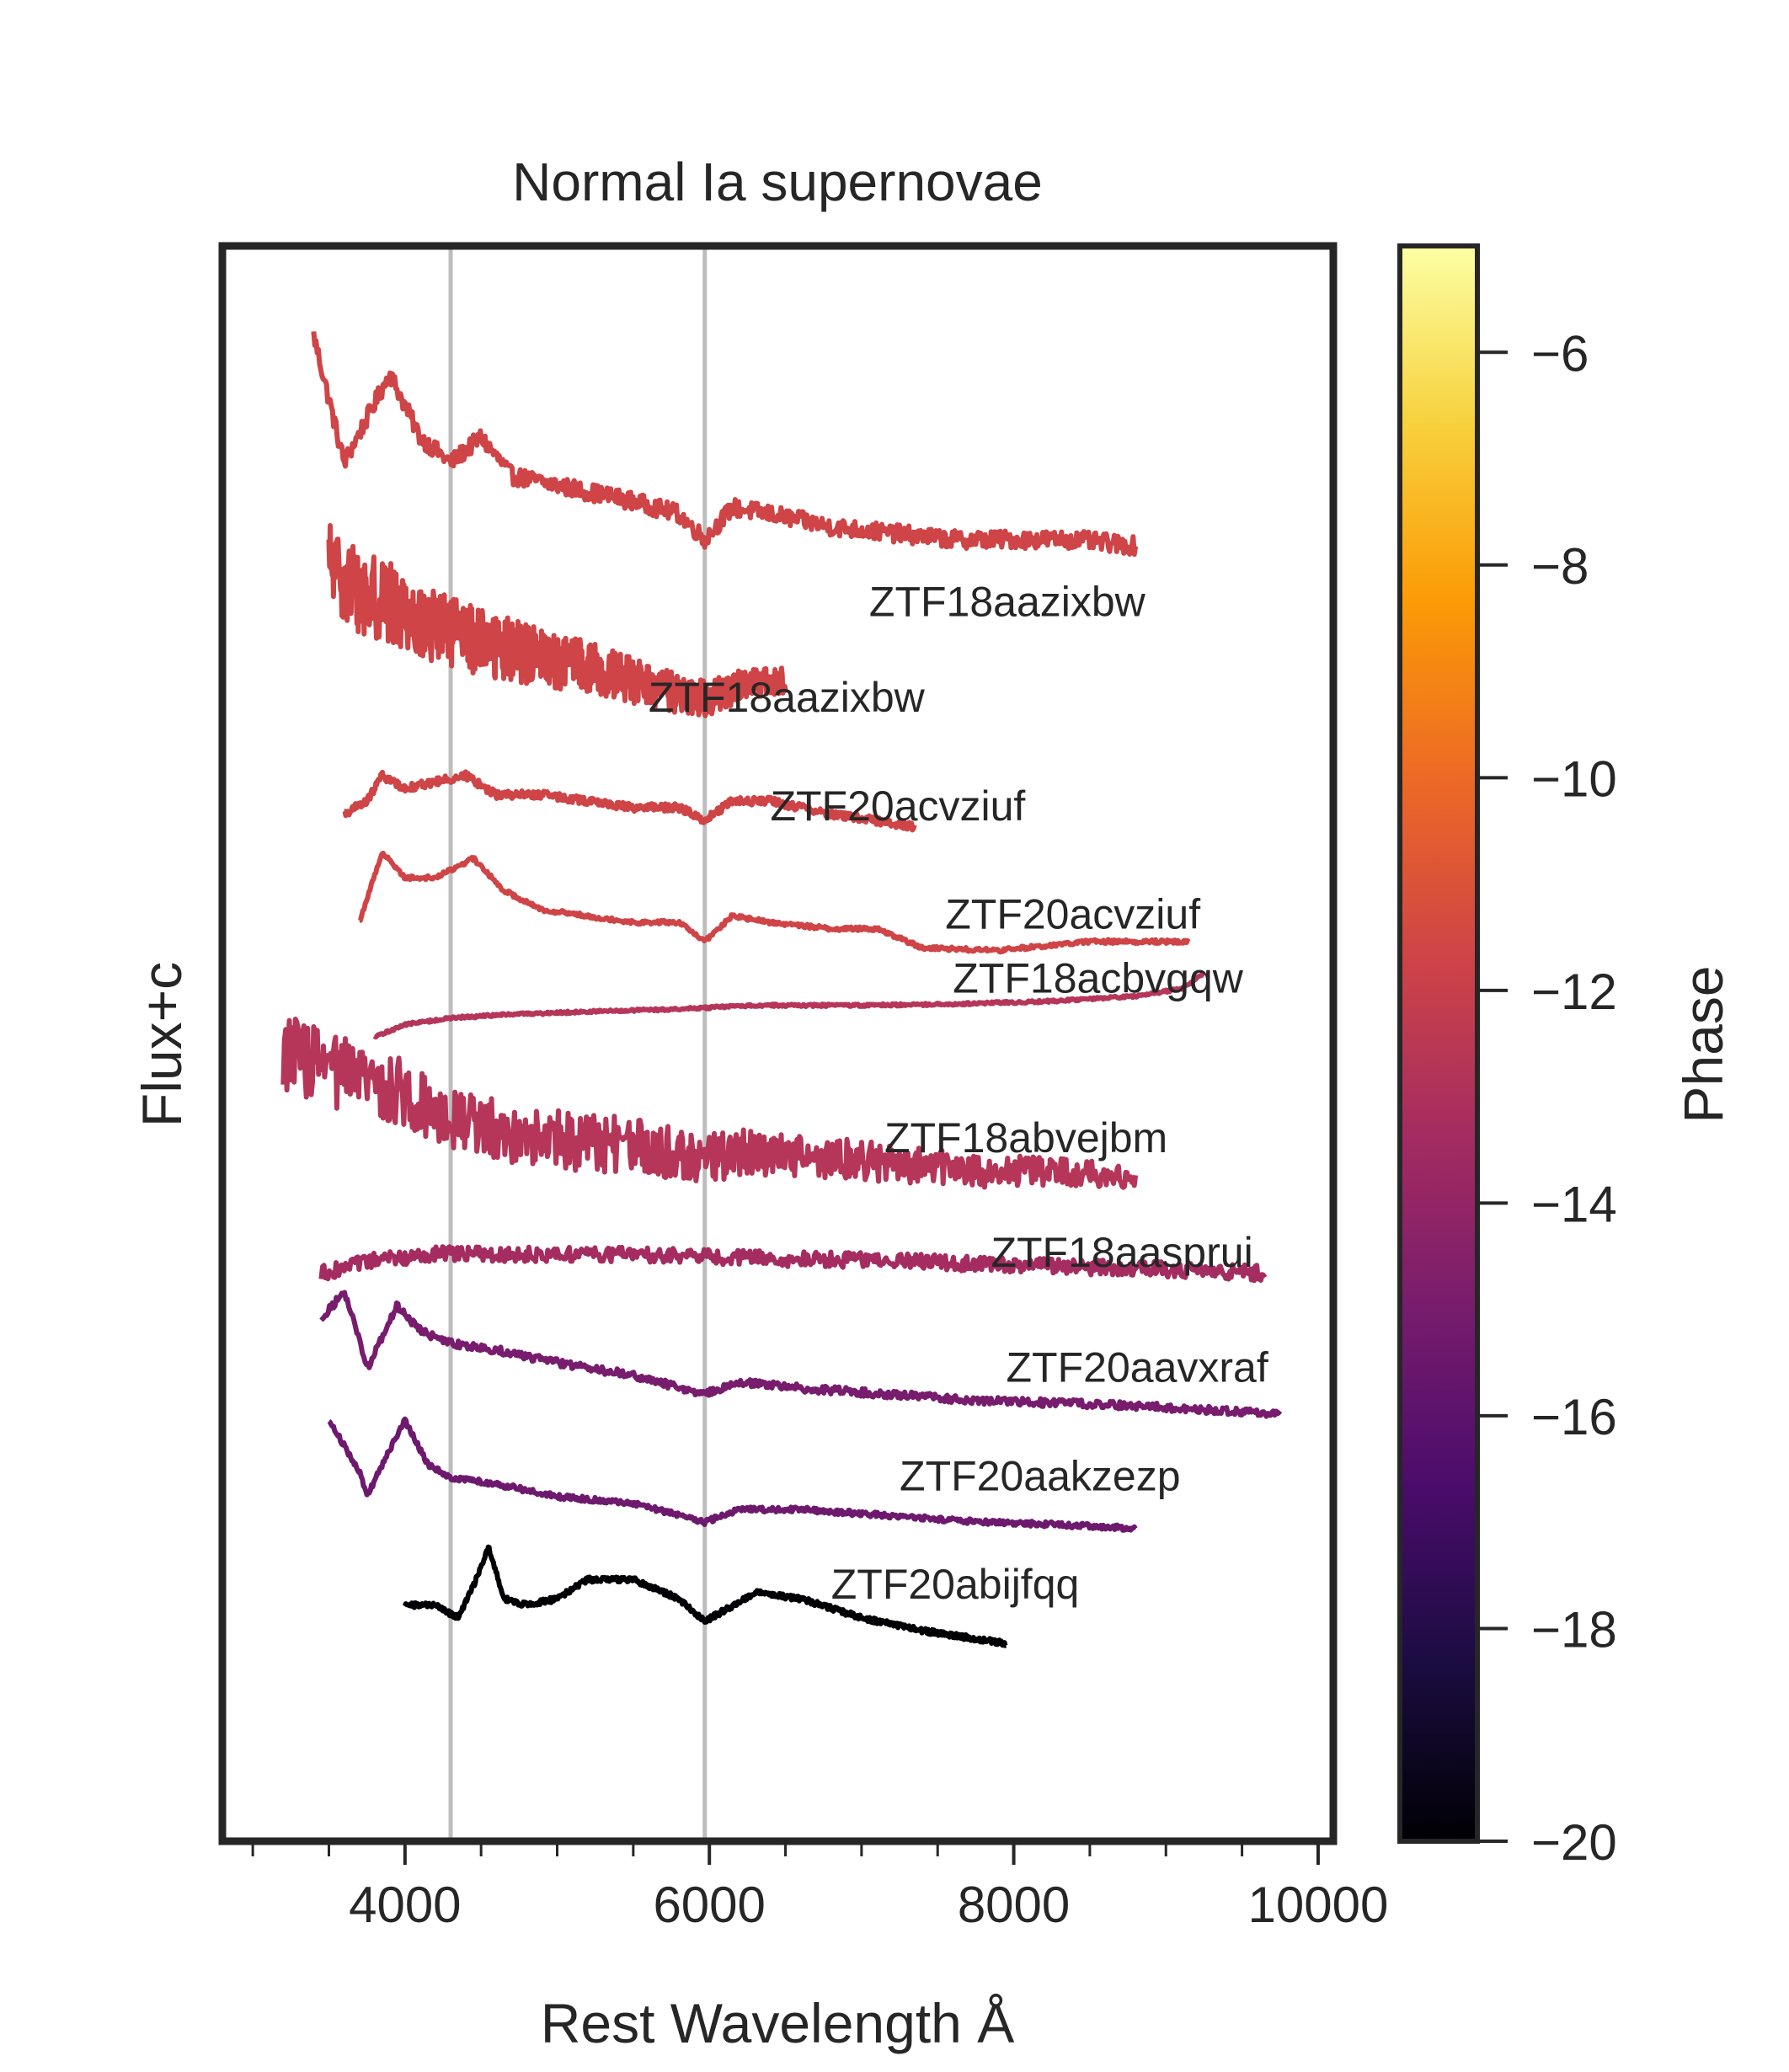  Describe the element at coordinates (1574, 1204) in the screenshot. I see `colorbar-tick-label: −14` at that location.